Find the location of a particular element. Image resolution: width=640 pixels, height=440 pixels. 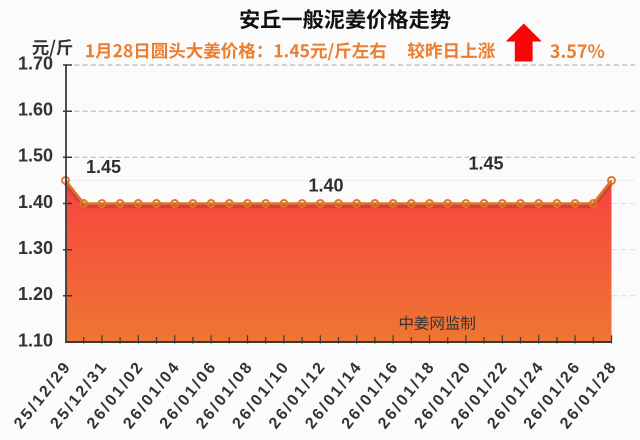

svg-text: 1.70 is located at coordinates (35, 63).